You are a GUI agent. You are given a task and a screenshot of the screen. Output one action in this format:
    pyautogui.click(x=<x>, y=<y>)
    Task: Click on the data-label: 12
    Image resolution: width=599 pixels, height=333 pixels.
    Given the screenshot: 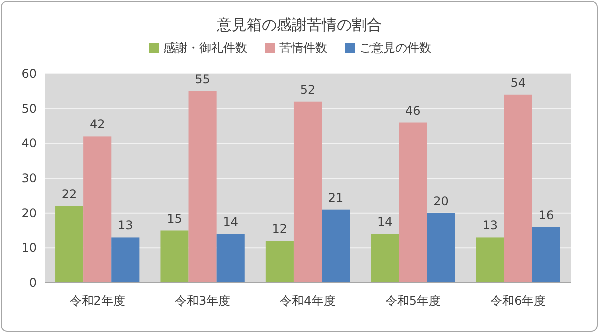 What is the action you would take?
    pyautogui.click(x=280, y=229)
    